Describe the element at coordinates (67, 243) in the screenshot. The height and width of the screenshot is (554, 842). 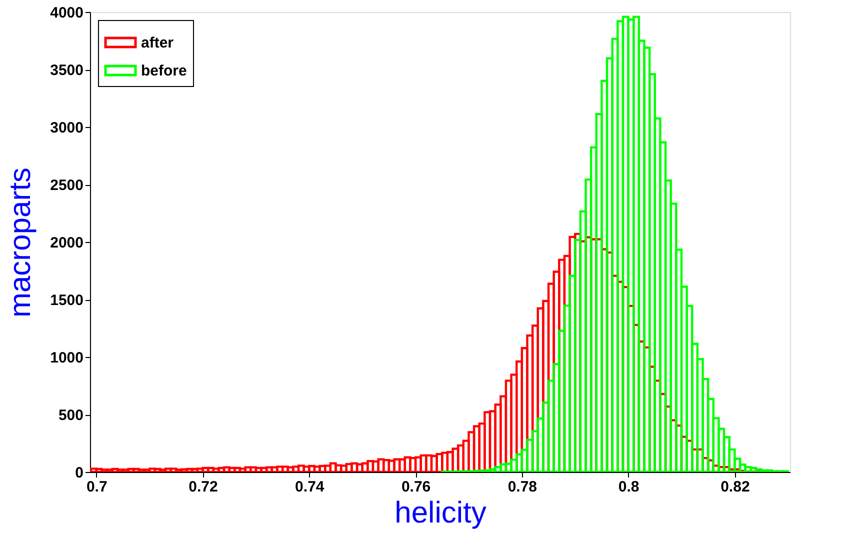
I see `y-tick-label: 2000` at that location.